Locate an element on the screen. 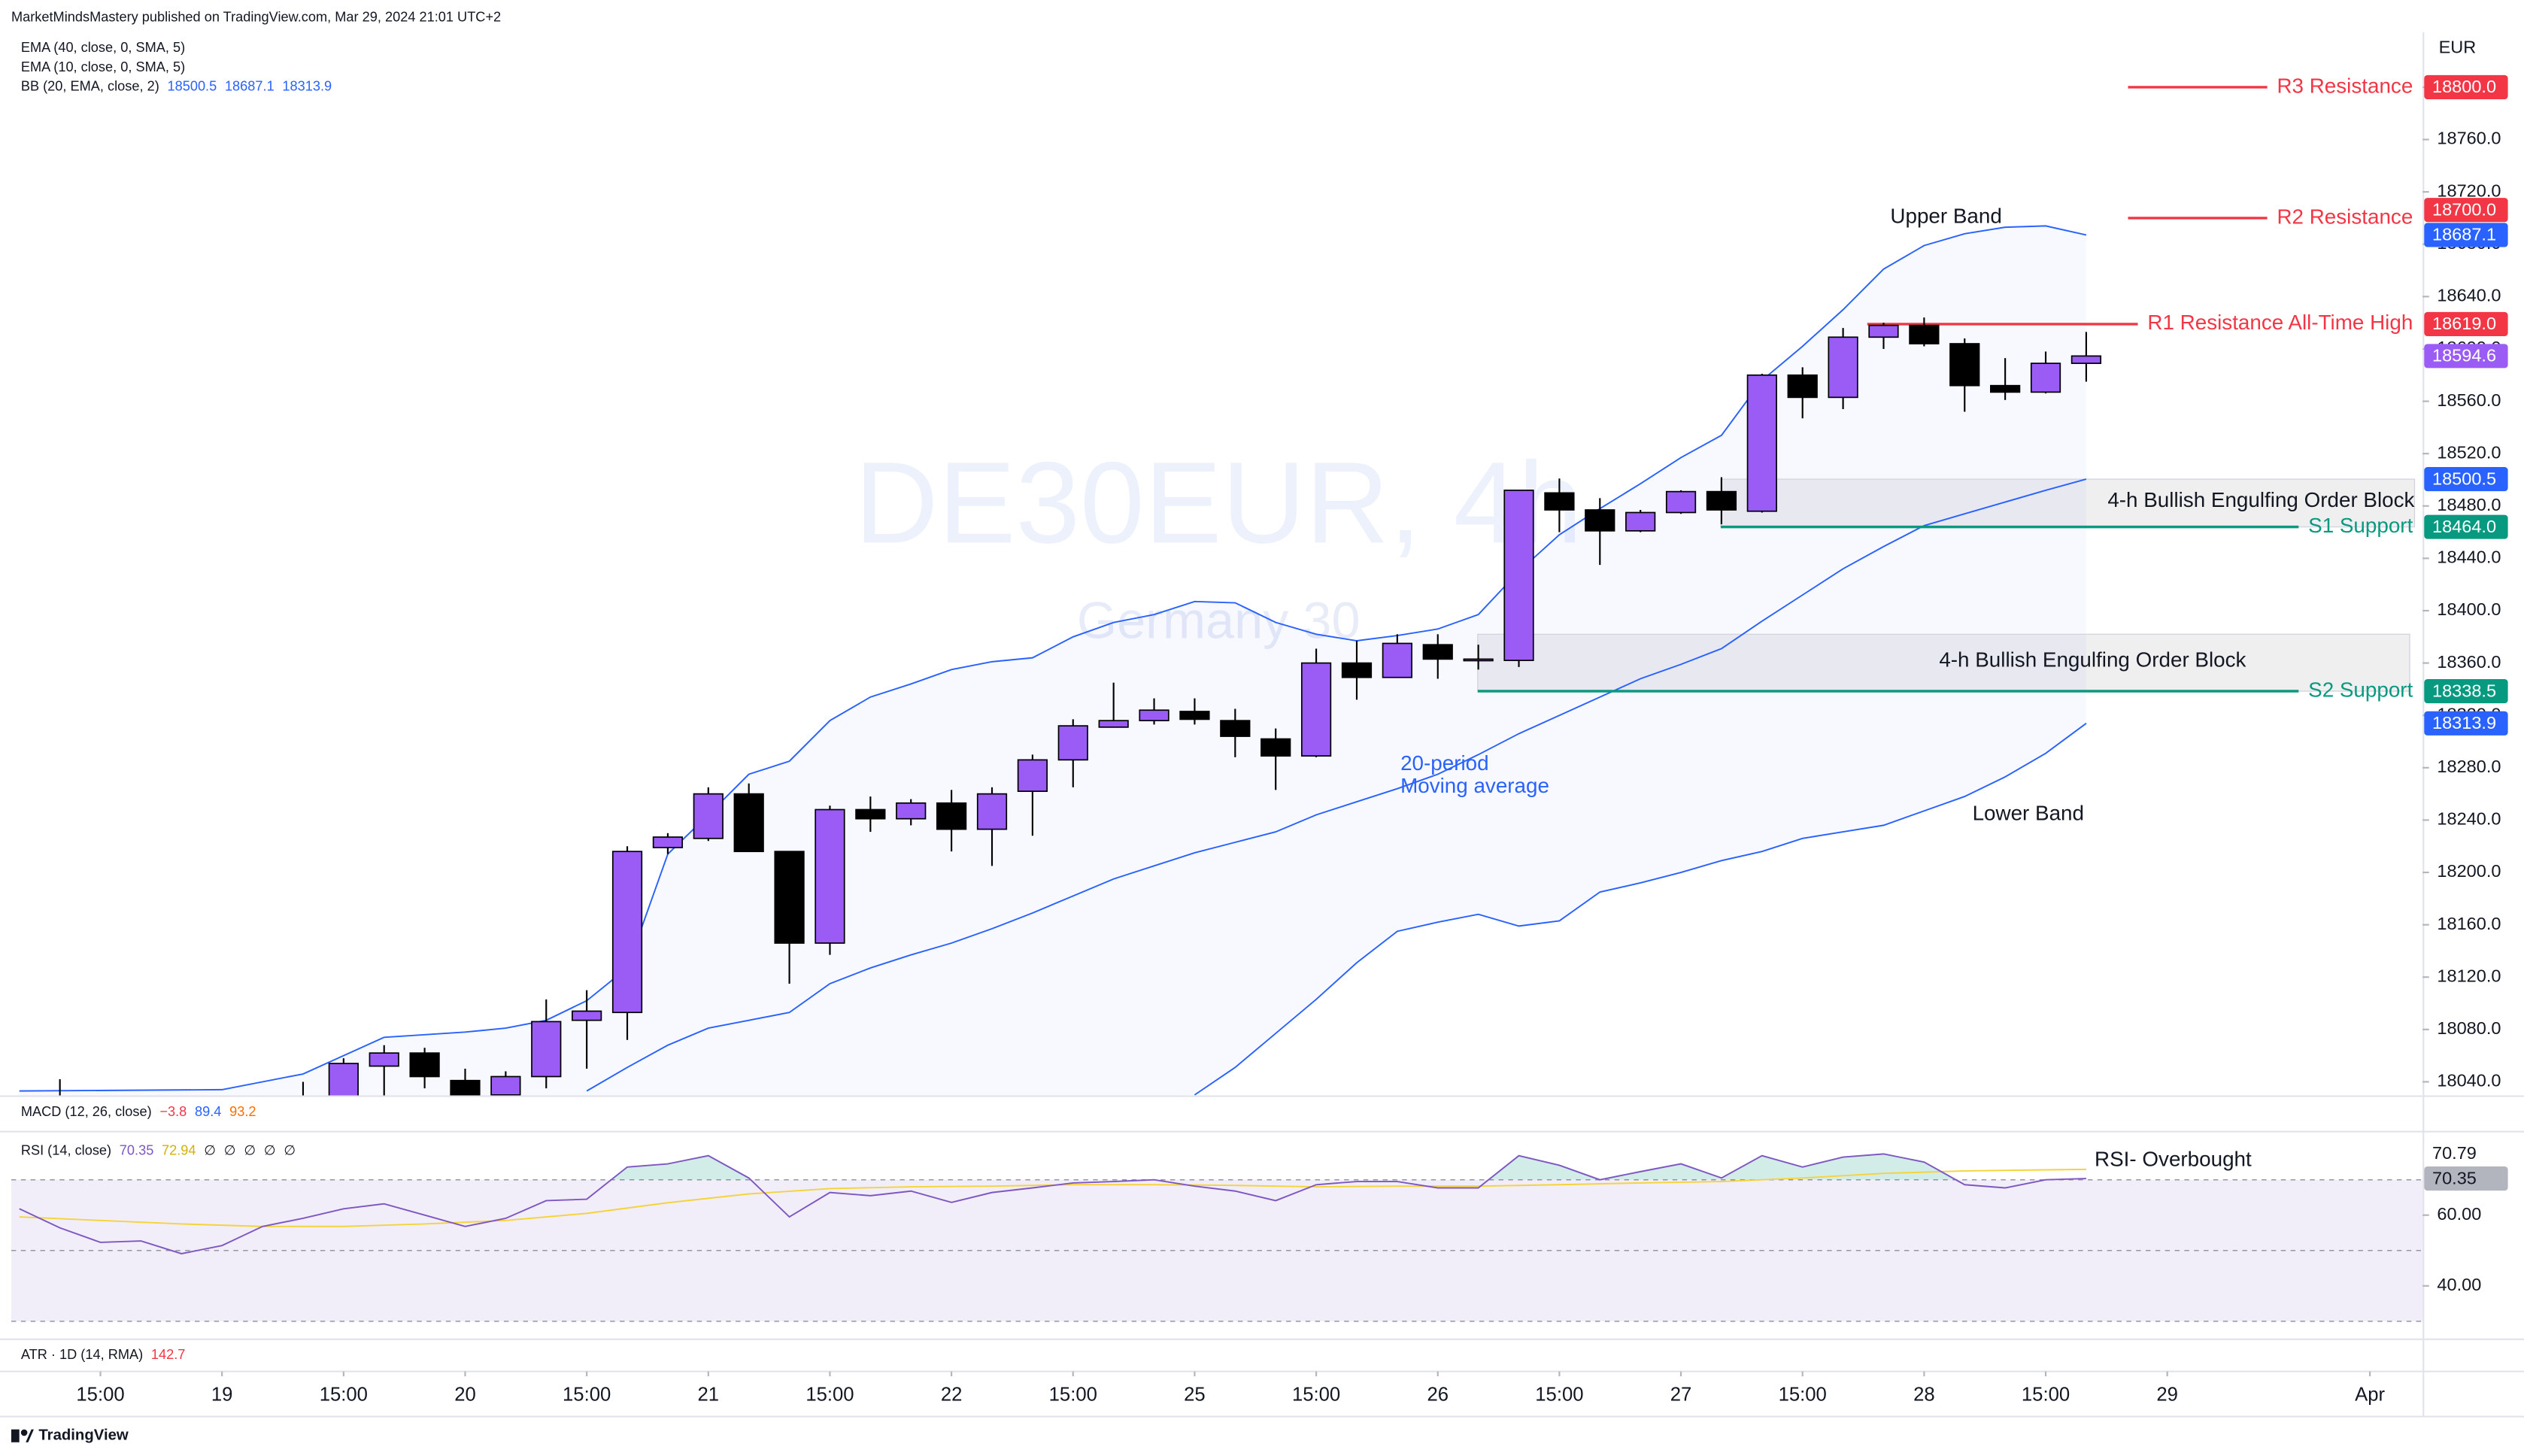 The image size is (2524, 1456). indicator-name: RSI (14, close) is located at coordinates (66, 1149).